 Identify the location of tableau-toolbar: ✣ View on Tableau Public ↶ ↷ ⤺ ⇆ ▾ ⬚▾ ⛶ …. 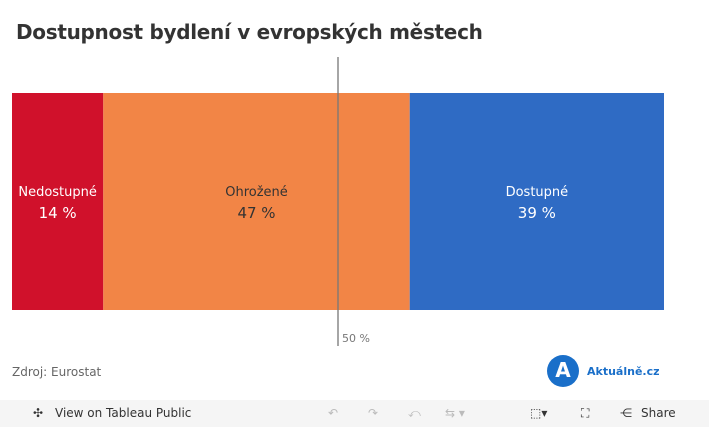
(354, 413).